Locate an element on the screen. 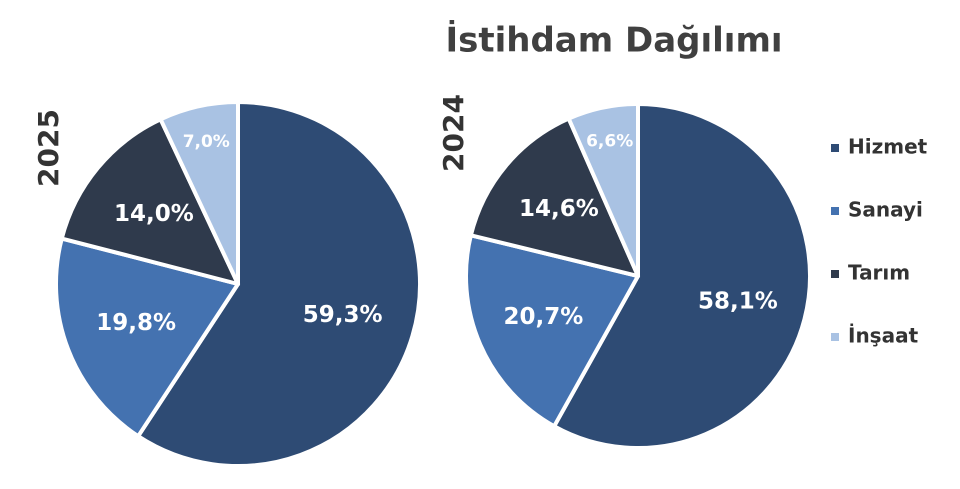 The width and height of the screenshot is (960, 489). pie-label: 2025 is located at coordinates (48, 148).